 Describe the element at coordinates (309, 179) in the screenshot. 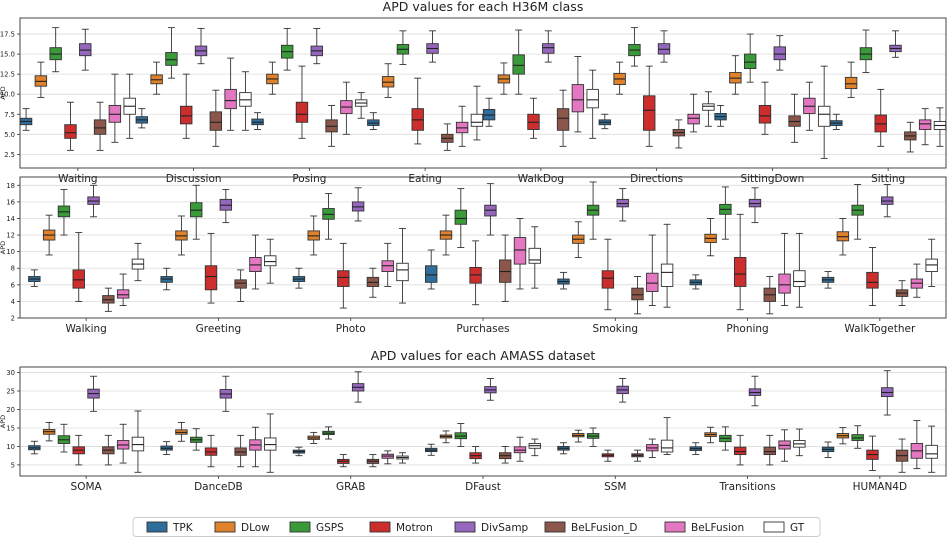

I see `x-tick-label-posing: Posing` at that location.